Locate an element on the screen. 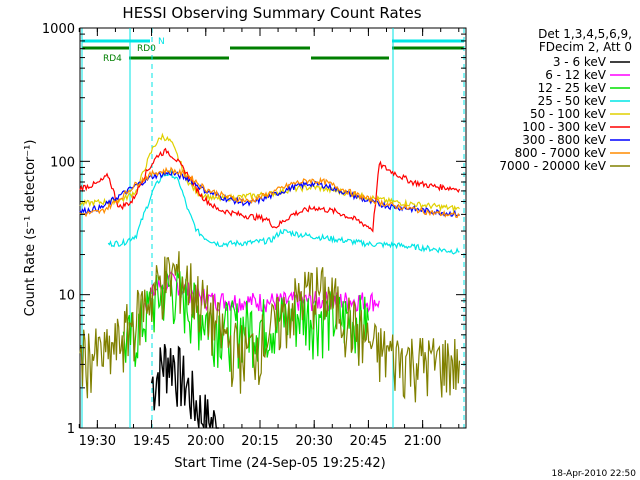 The height and width of the screenshot is (480, 640). x-tick-label: 20:00 is located at coordinates (205, 441).